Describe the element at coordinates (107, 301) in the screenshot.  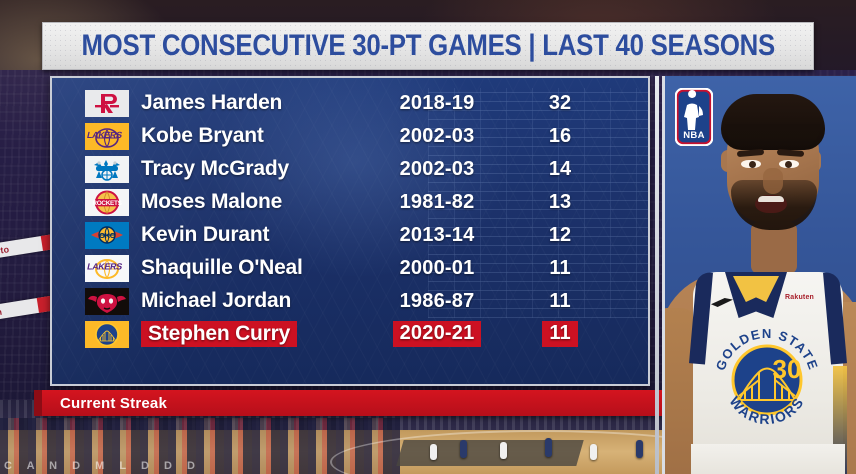
I see `bulls-logo` at that location.